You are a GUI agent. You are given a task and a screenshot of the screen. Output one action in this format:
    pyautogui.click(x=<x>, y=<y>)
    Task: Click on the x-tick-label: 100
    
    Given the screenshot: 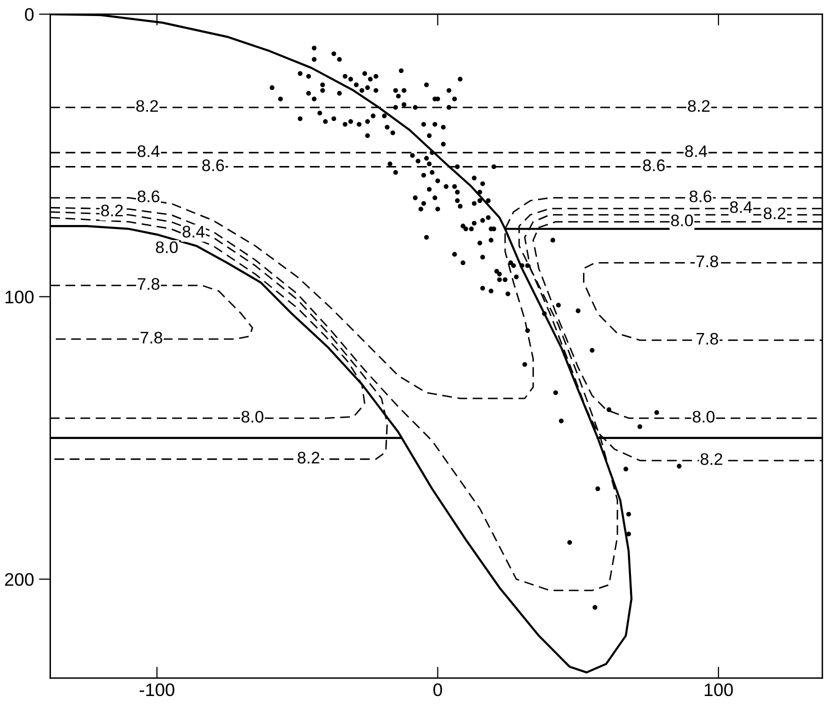 What is the action you would take?
    pyautogui.click(x=718, y=689)
    